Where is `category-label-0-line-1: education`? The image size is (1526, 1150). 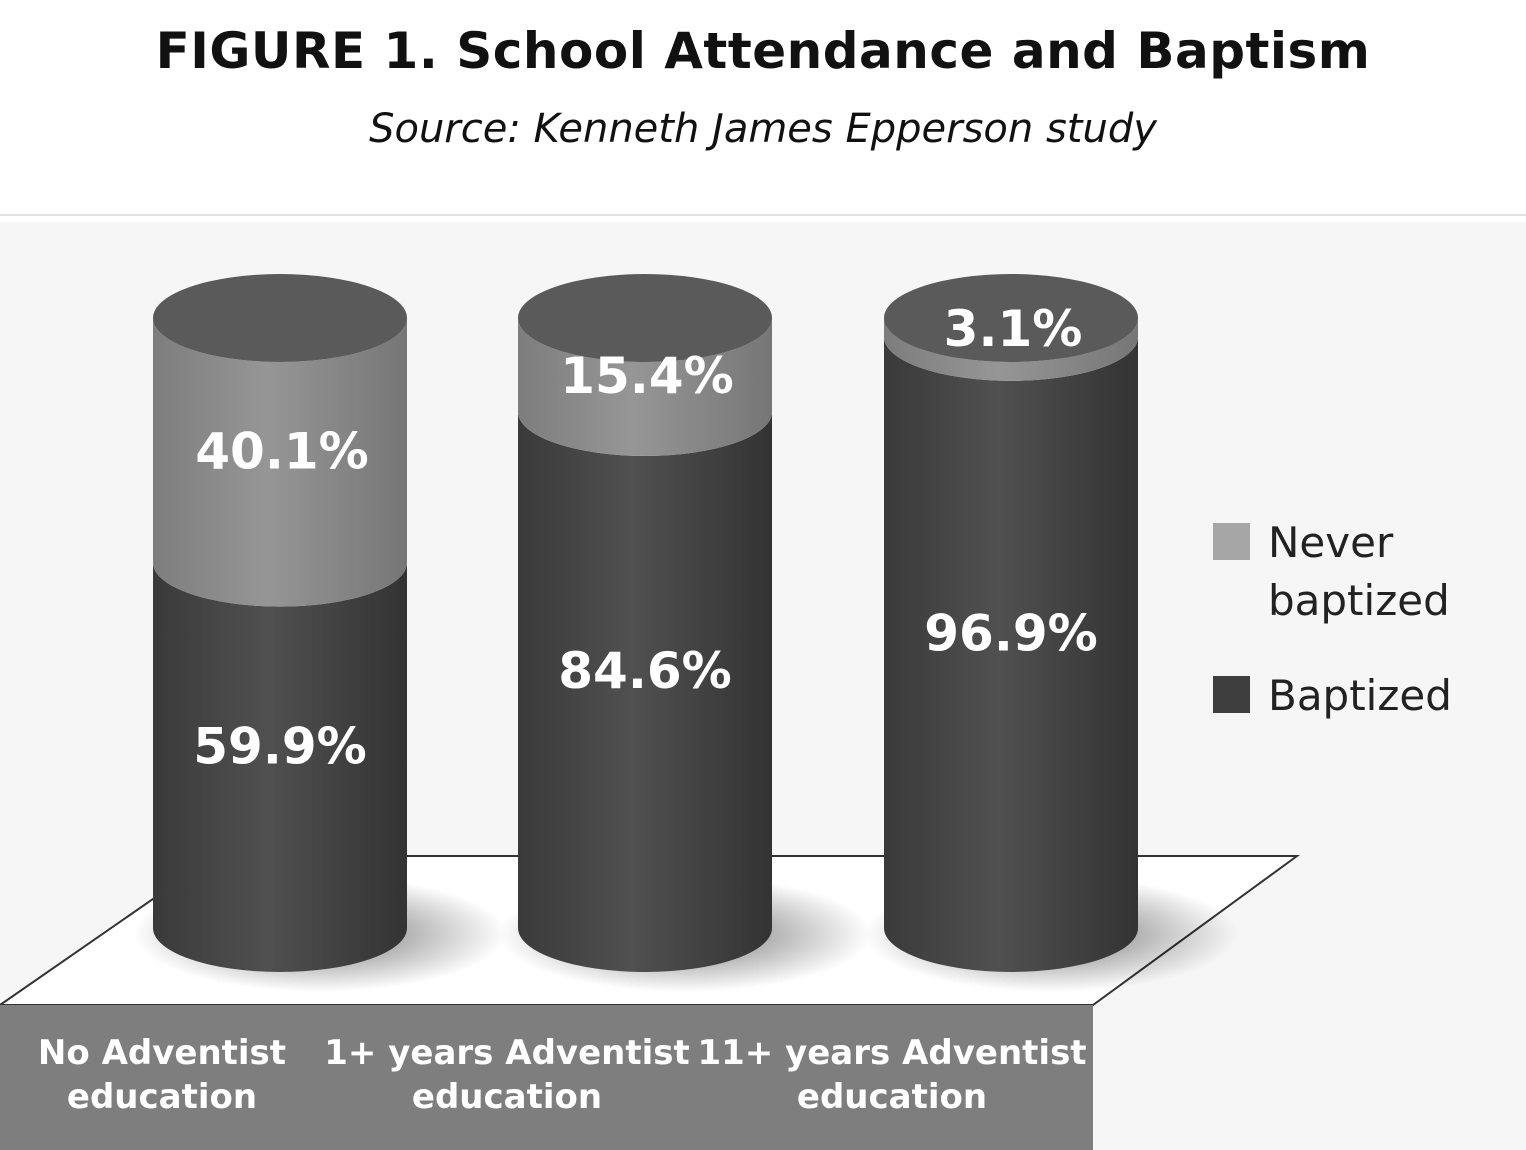 category-label-0-line-1: education is located at coordinates (162, 1097).